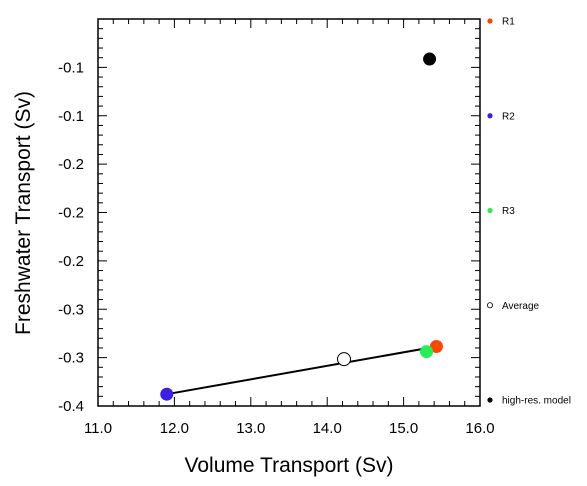  I want to click on y-tick-label: -0.4, so click(71, 406).